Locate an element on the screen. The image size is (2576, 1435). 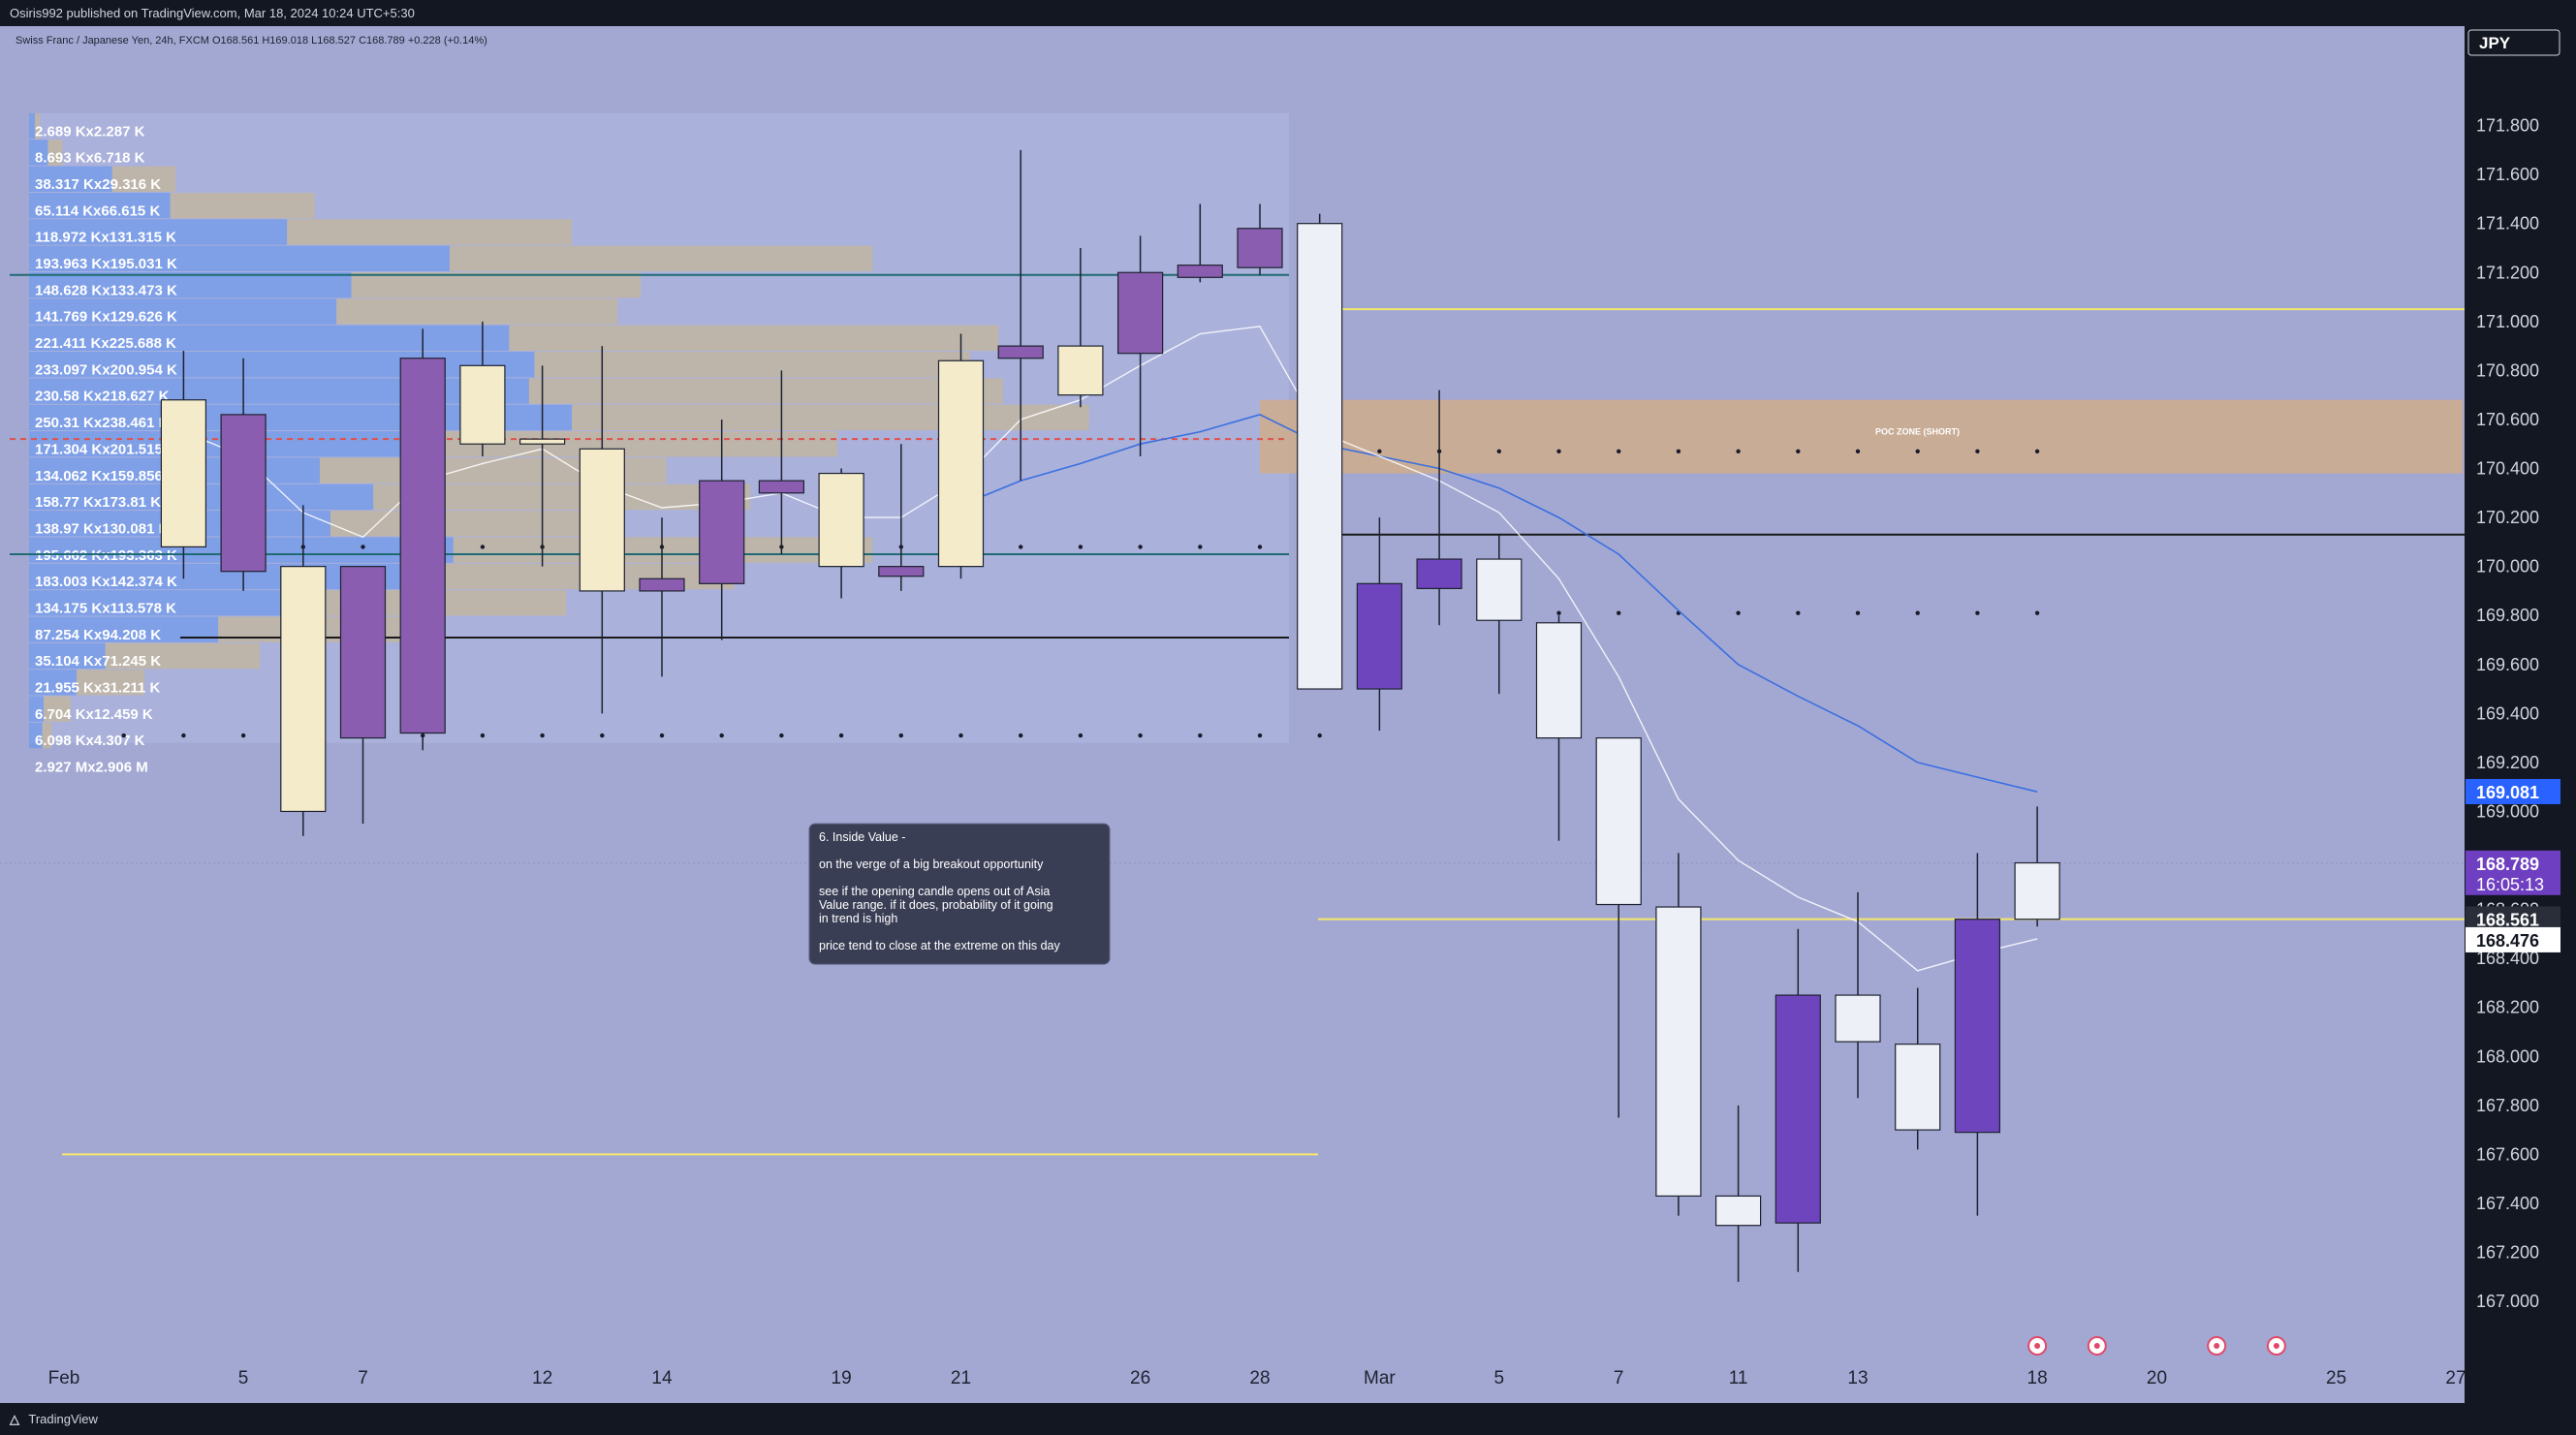
footer-brand: TradingView is located at coordinates (63, 1419).